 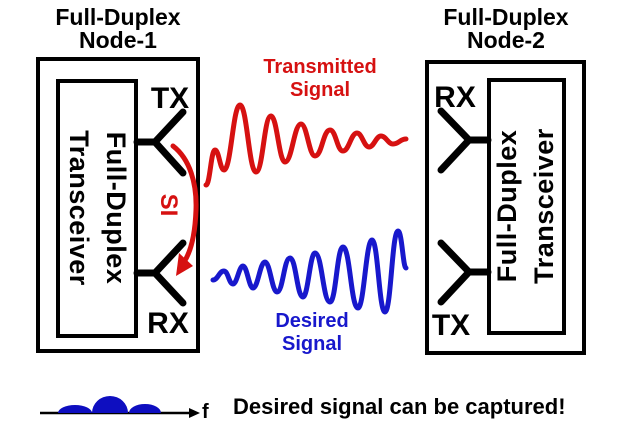 I want to click on self-interference-arrowhead, so click(x=184, y=264).